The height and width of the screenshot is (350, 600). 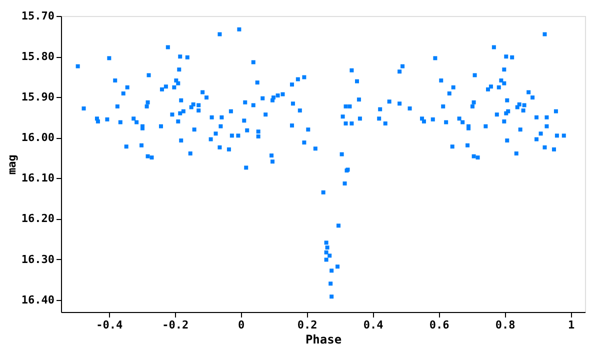 What do you see at coordinates (37, 299) in the screenshot?
I see `y-tick-label: 16.40` at bounding box center [37, 299].